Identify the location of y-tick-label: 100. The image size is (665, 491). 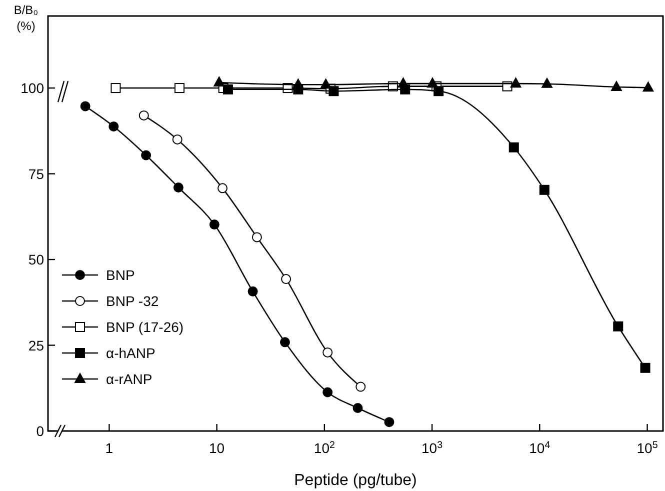
(32, 88).